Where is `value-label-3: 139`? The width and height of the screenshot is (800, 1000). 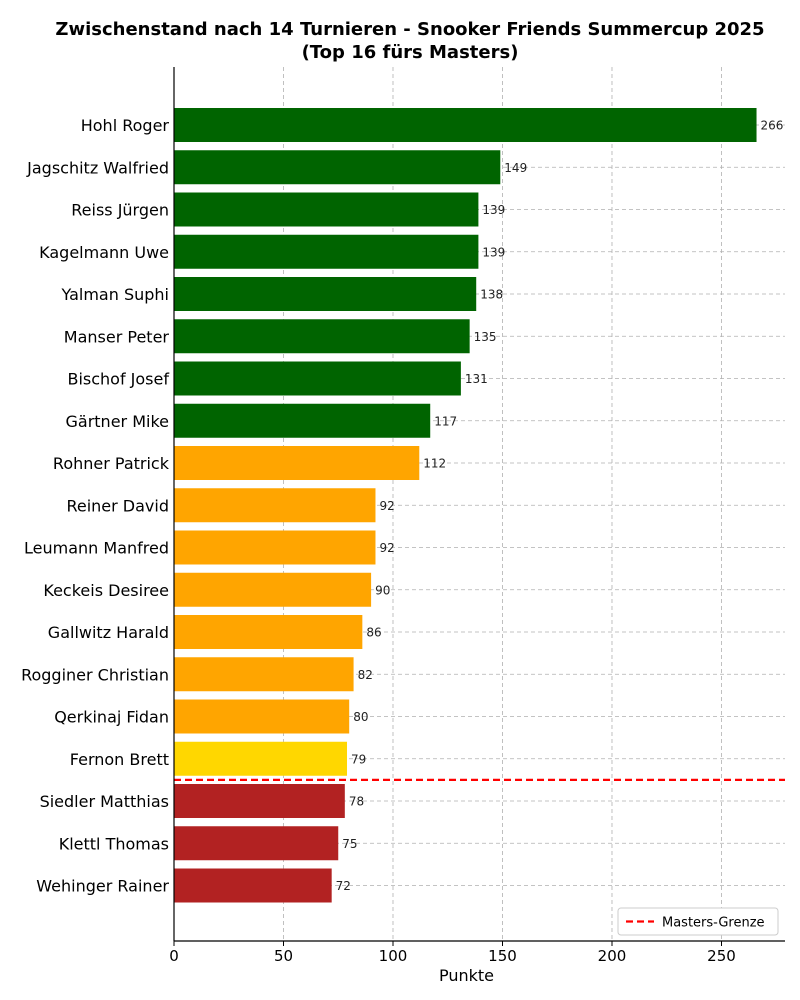
value-label-3: 139 is located at coordinates (493, 252).